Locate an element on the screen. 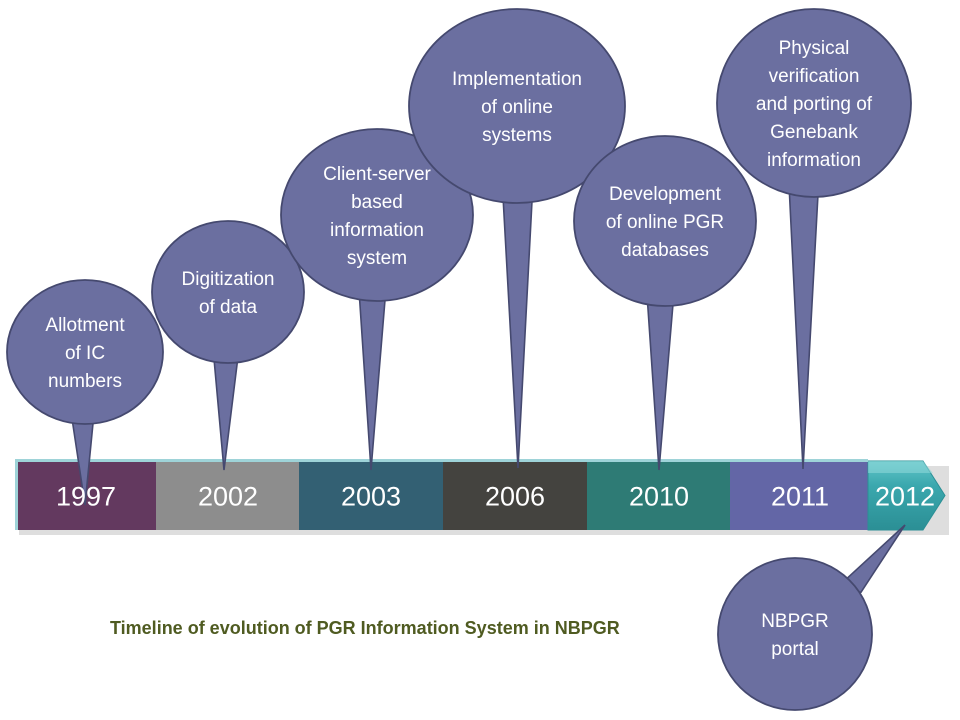 The height and width of the screenshot is (720, 960). callout-2011-line: and porting of is located at coordinates (814, 104).